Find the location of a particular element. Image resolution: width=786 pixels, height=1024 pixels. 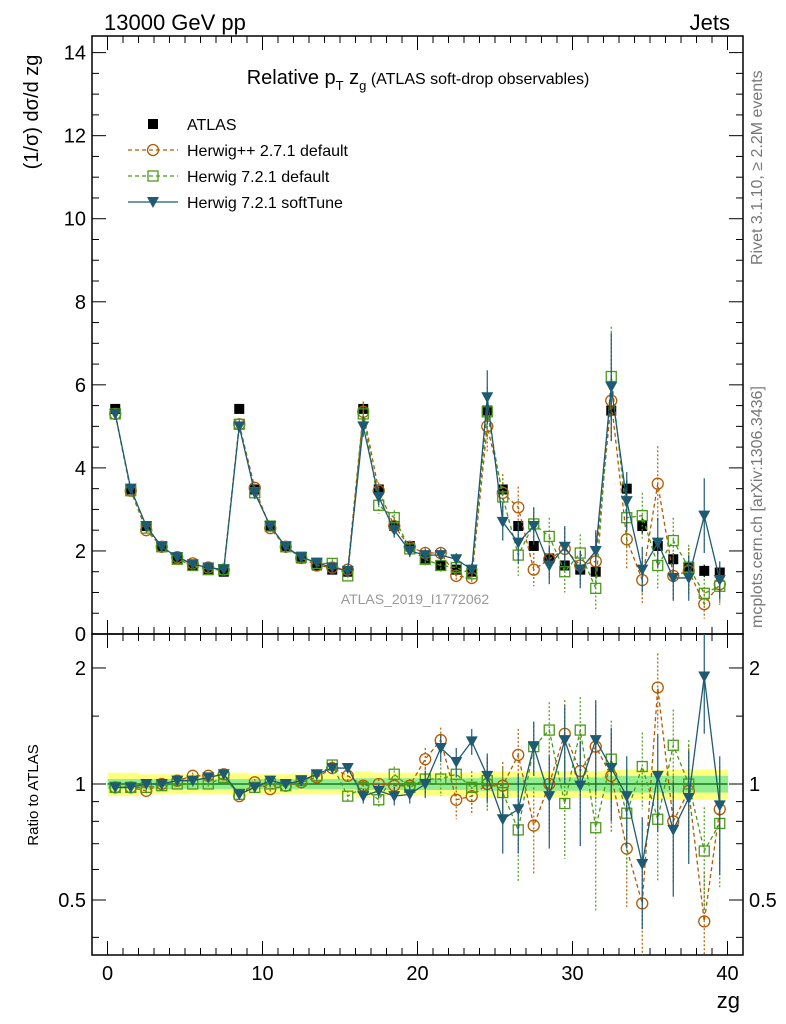

y-axis-label-ratio: Ratio to ATLAS is located at coordinates (33, 794).